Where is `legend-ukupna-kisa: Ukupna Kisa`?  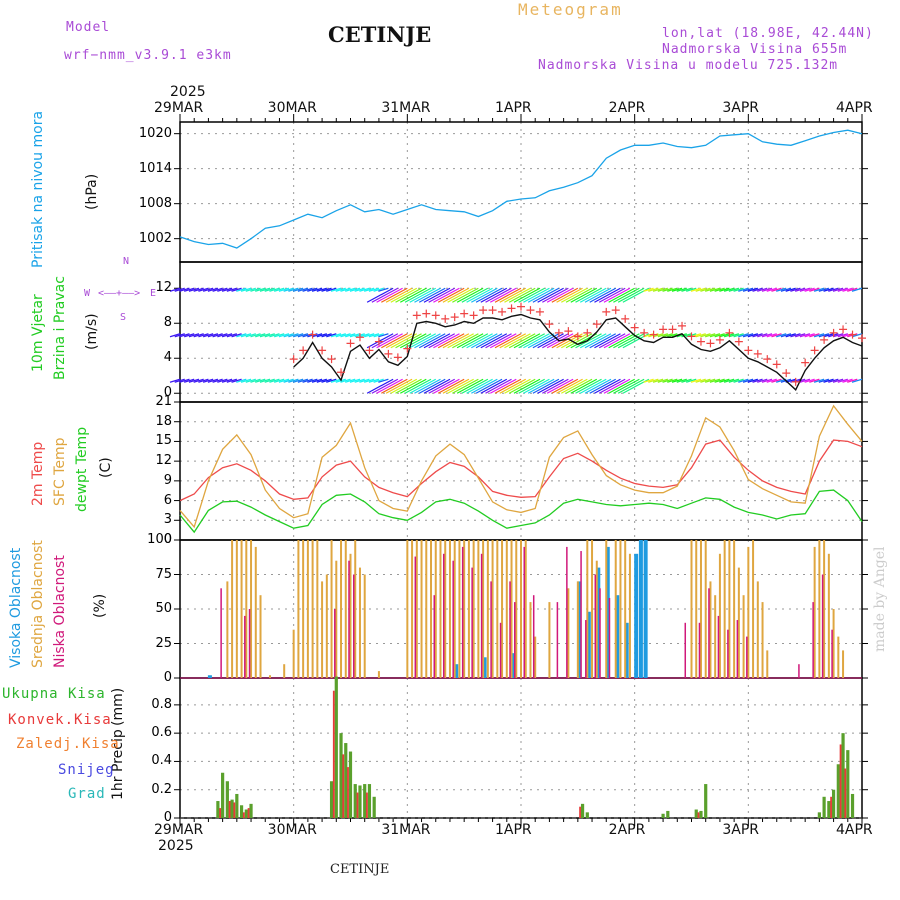
legend-ukupna-kisa: Ukupna Kisa is located at coordinates (54, 694).